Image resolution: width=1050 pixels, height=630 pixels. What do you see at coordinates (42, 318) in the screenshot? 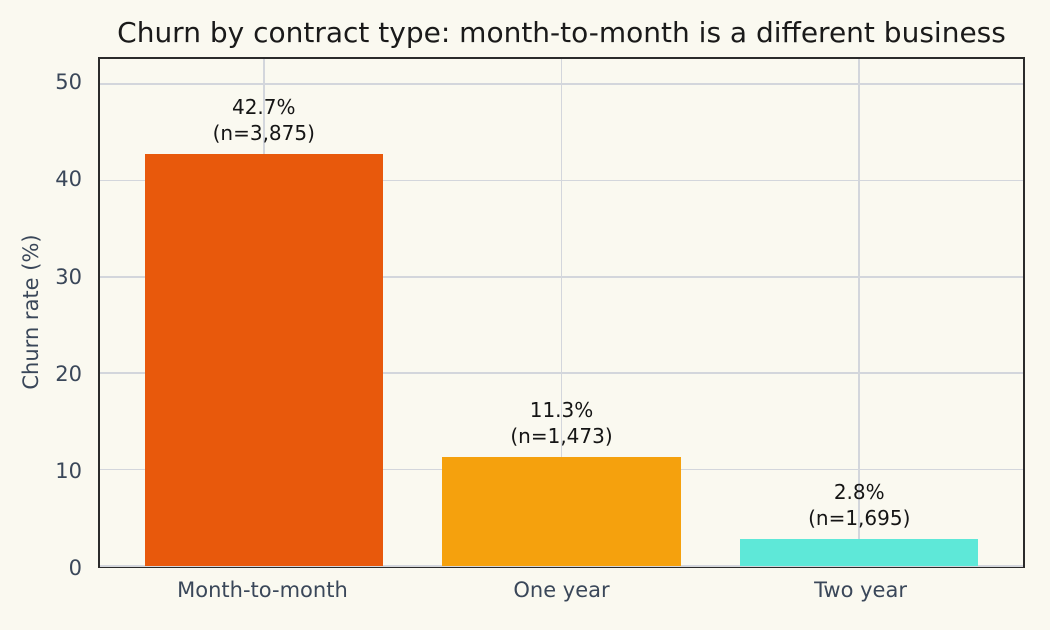
I see `y-axis-ticks: 0 10 20 30 40 50` at bounding box center [42, 318].